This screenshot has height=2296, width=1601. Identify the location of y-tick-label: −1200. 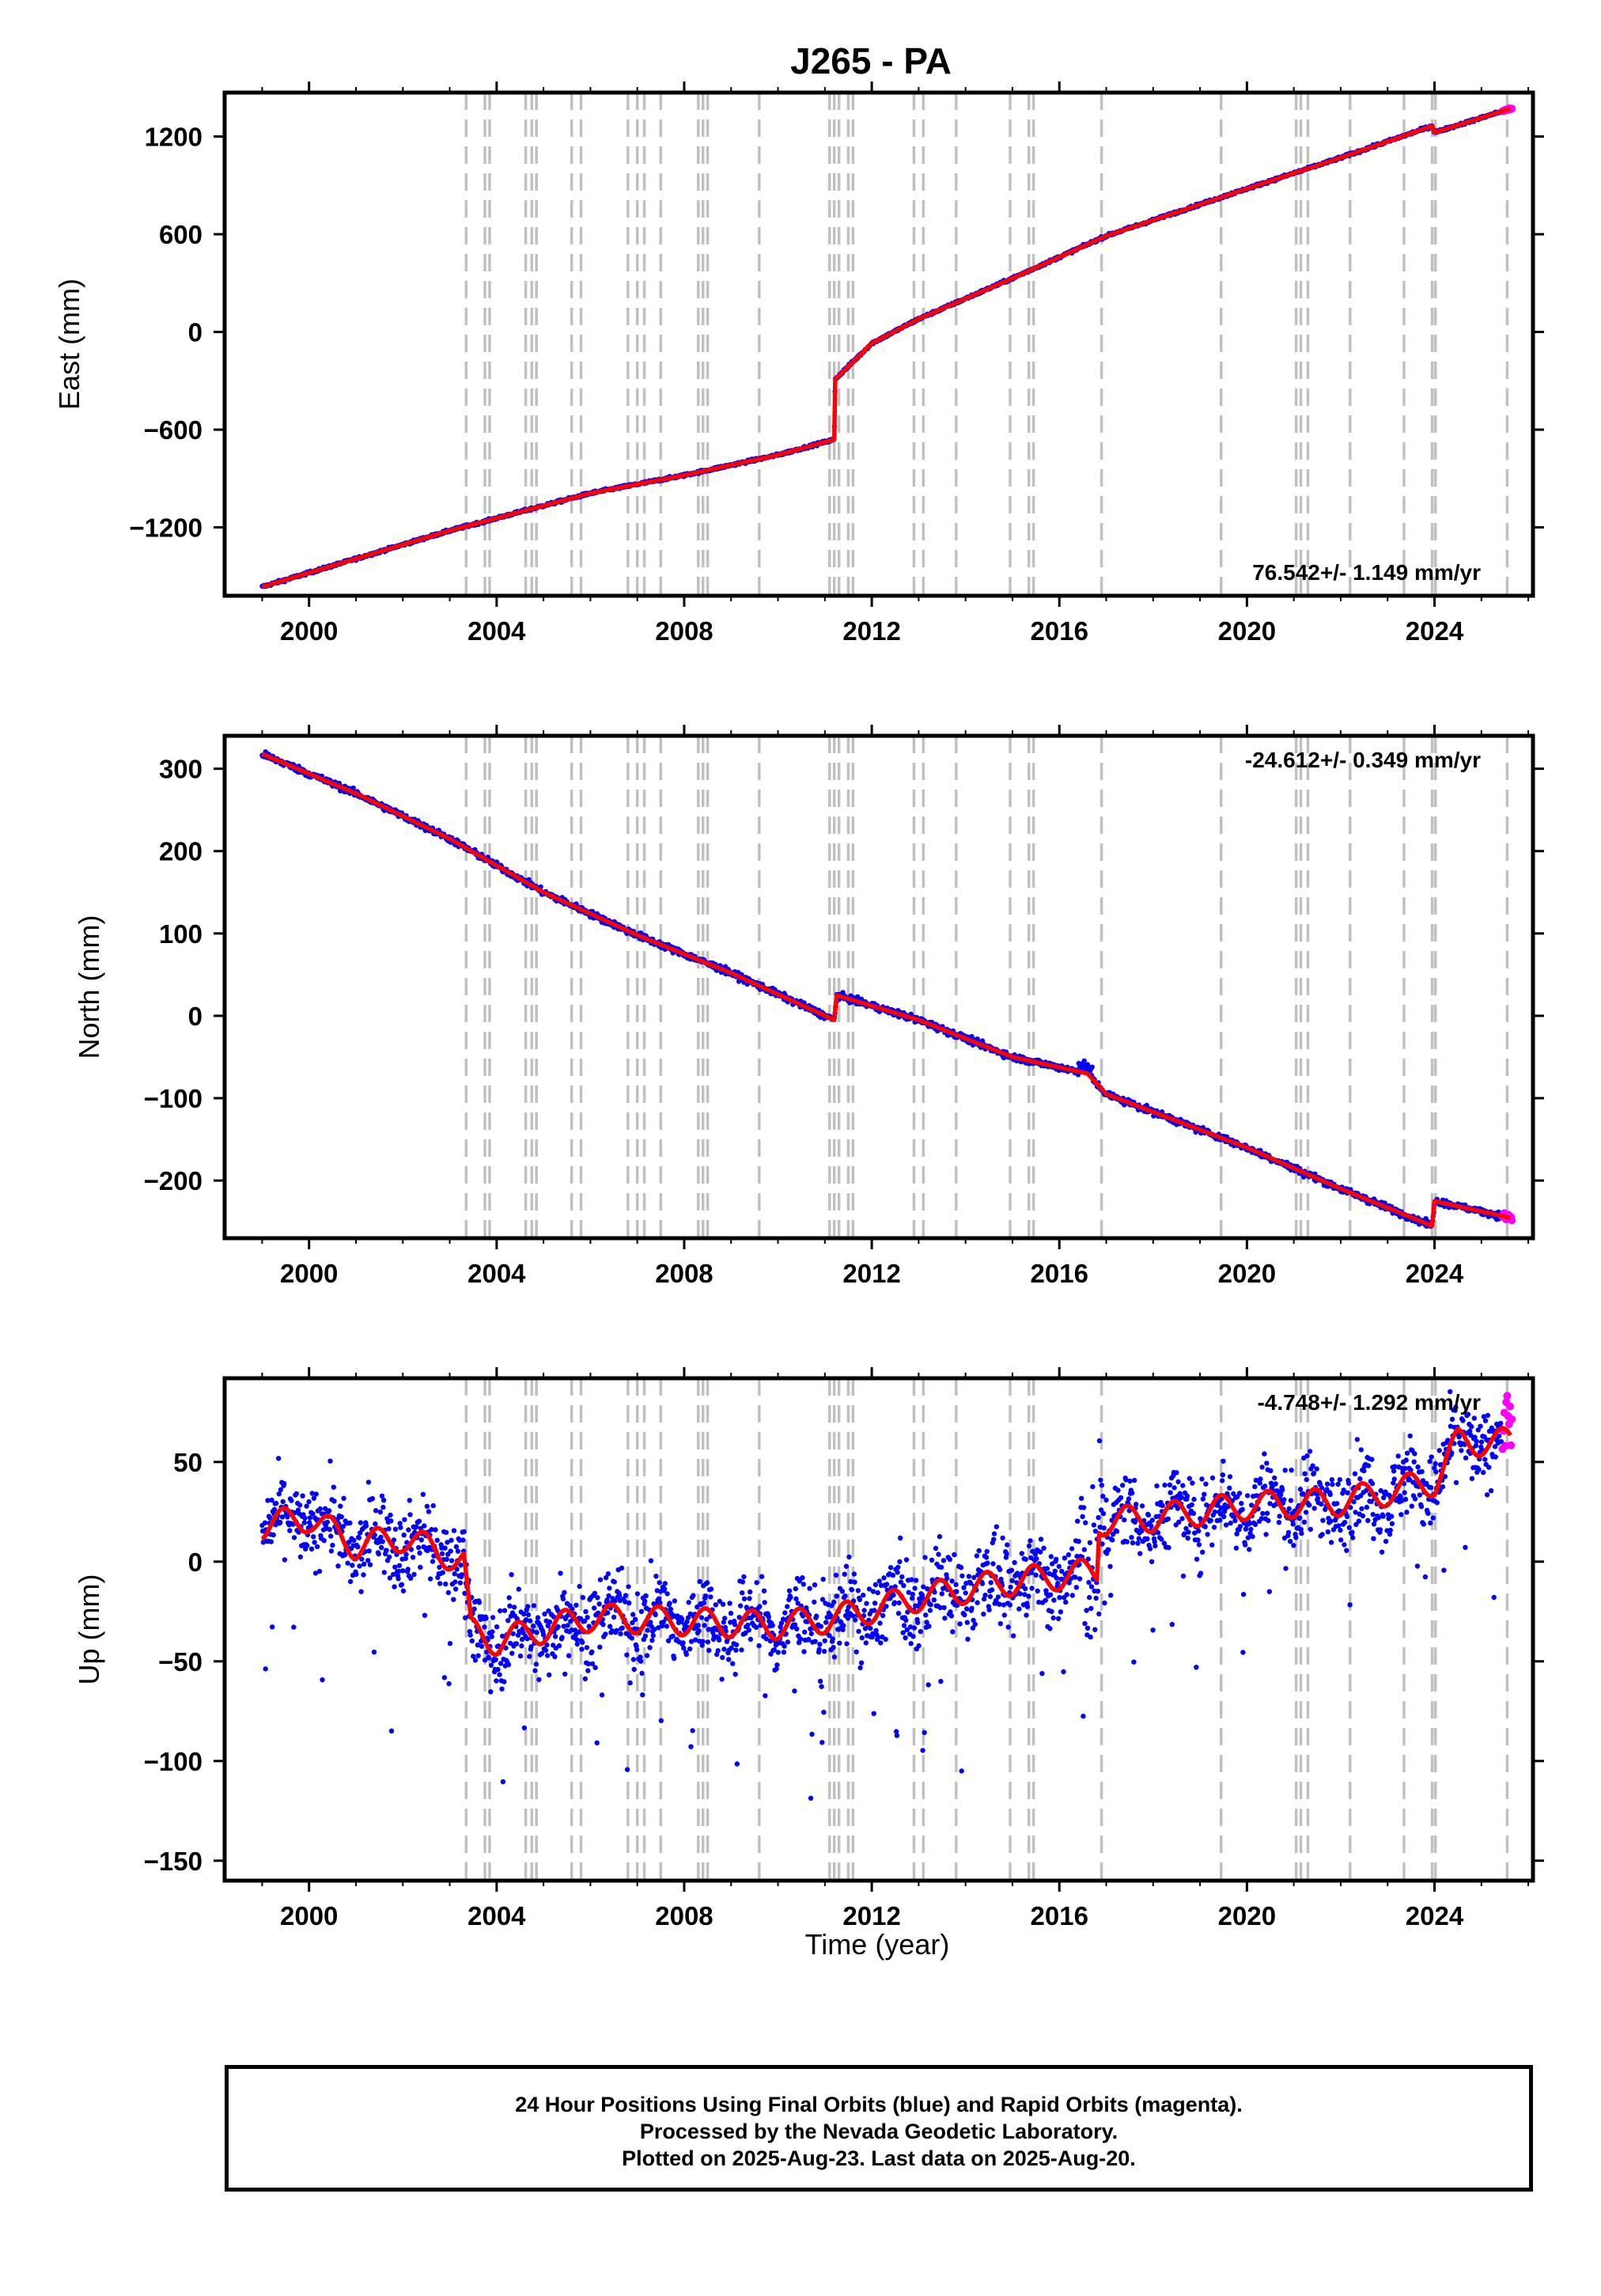
(166, 528).